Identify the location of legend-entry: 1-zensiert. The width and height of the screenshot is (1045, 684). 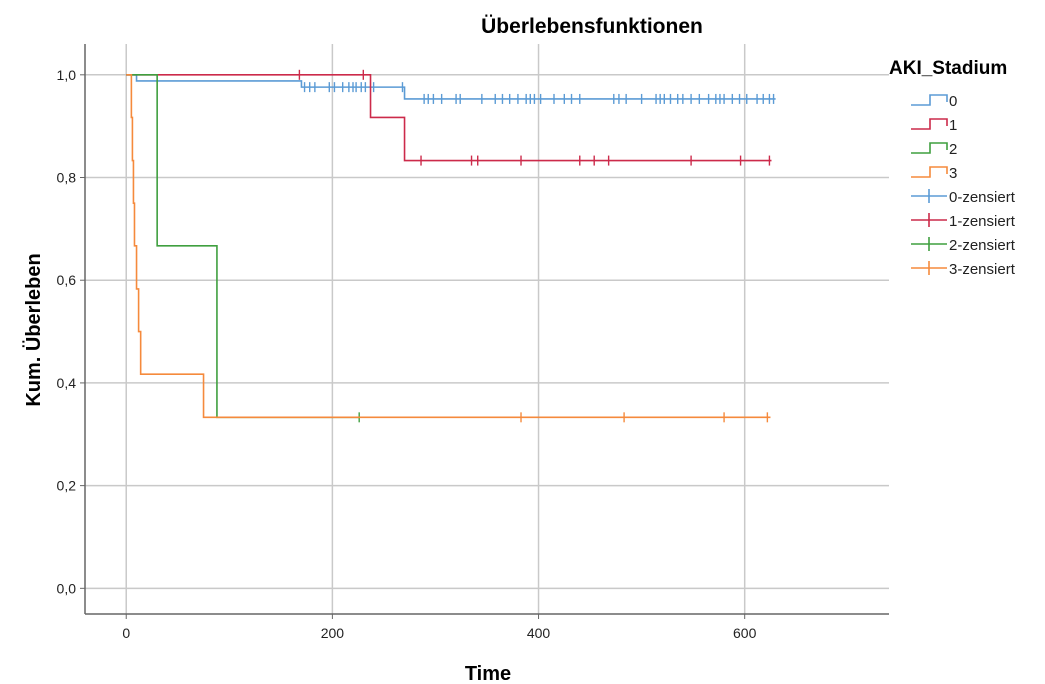
(963, 221).